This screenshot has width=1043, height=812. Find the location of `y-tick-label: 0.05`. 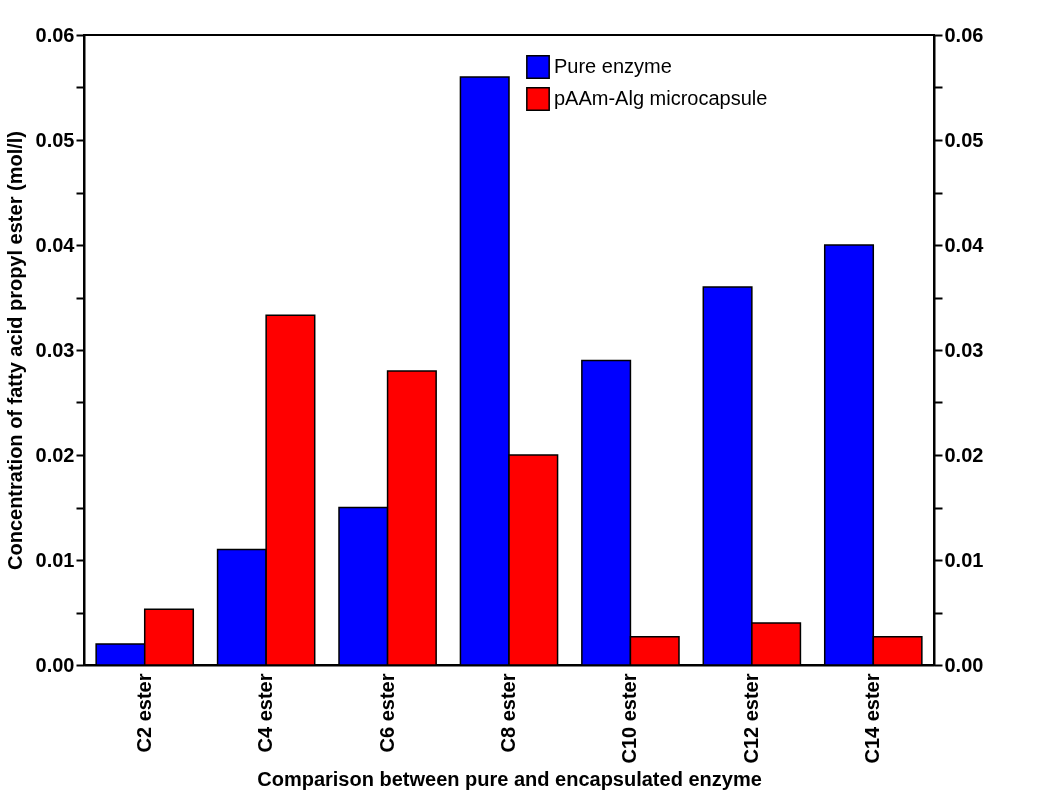

y-tick-label: 0.05 is located at coordinates (55, 139).